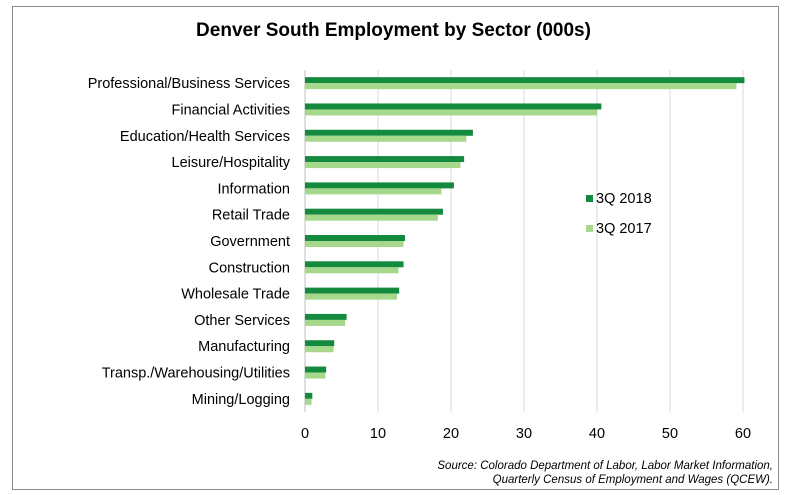 The height and width of the screenshot is (495, 787). Describe the element at coordinates (231, 163) in the screenshot. I see `category-label-3: Leisure/Hospitality` at that location.